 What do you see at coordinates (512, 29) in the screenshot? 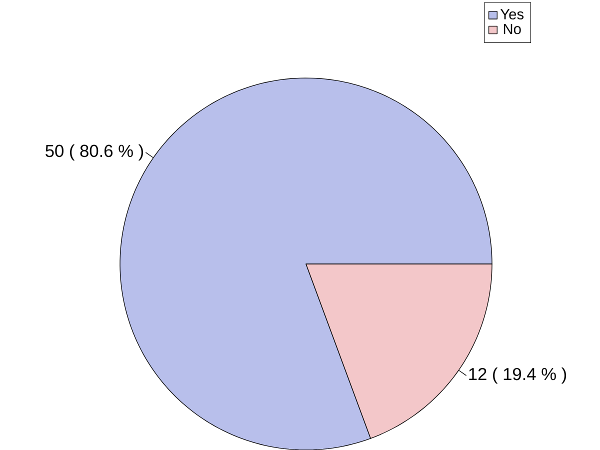
I see `legend-label: No` at bounding box center [512, 29].